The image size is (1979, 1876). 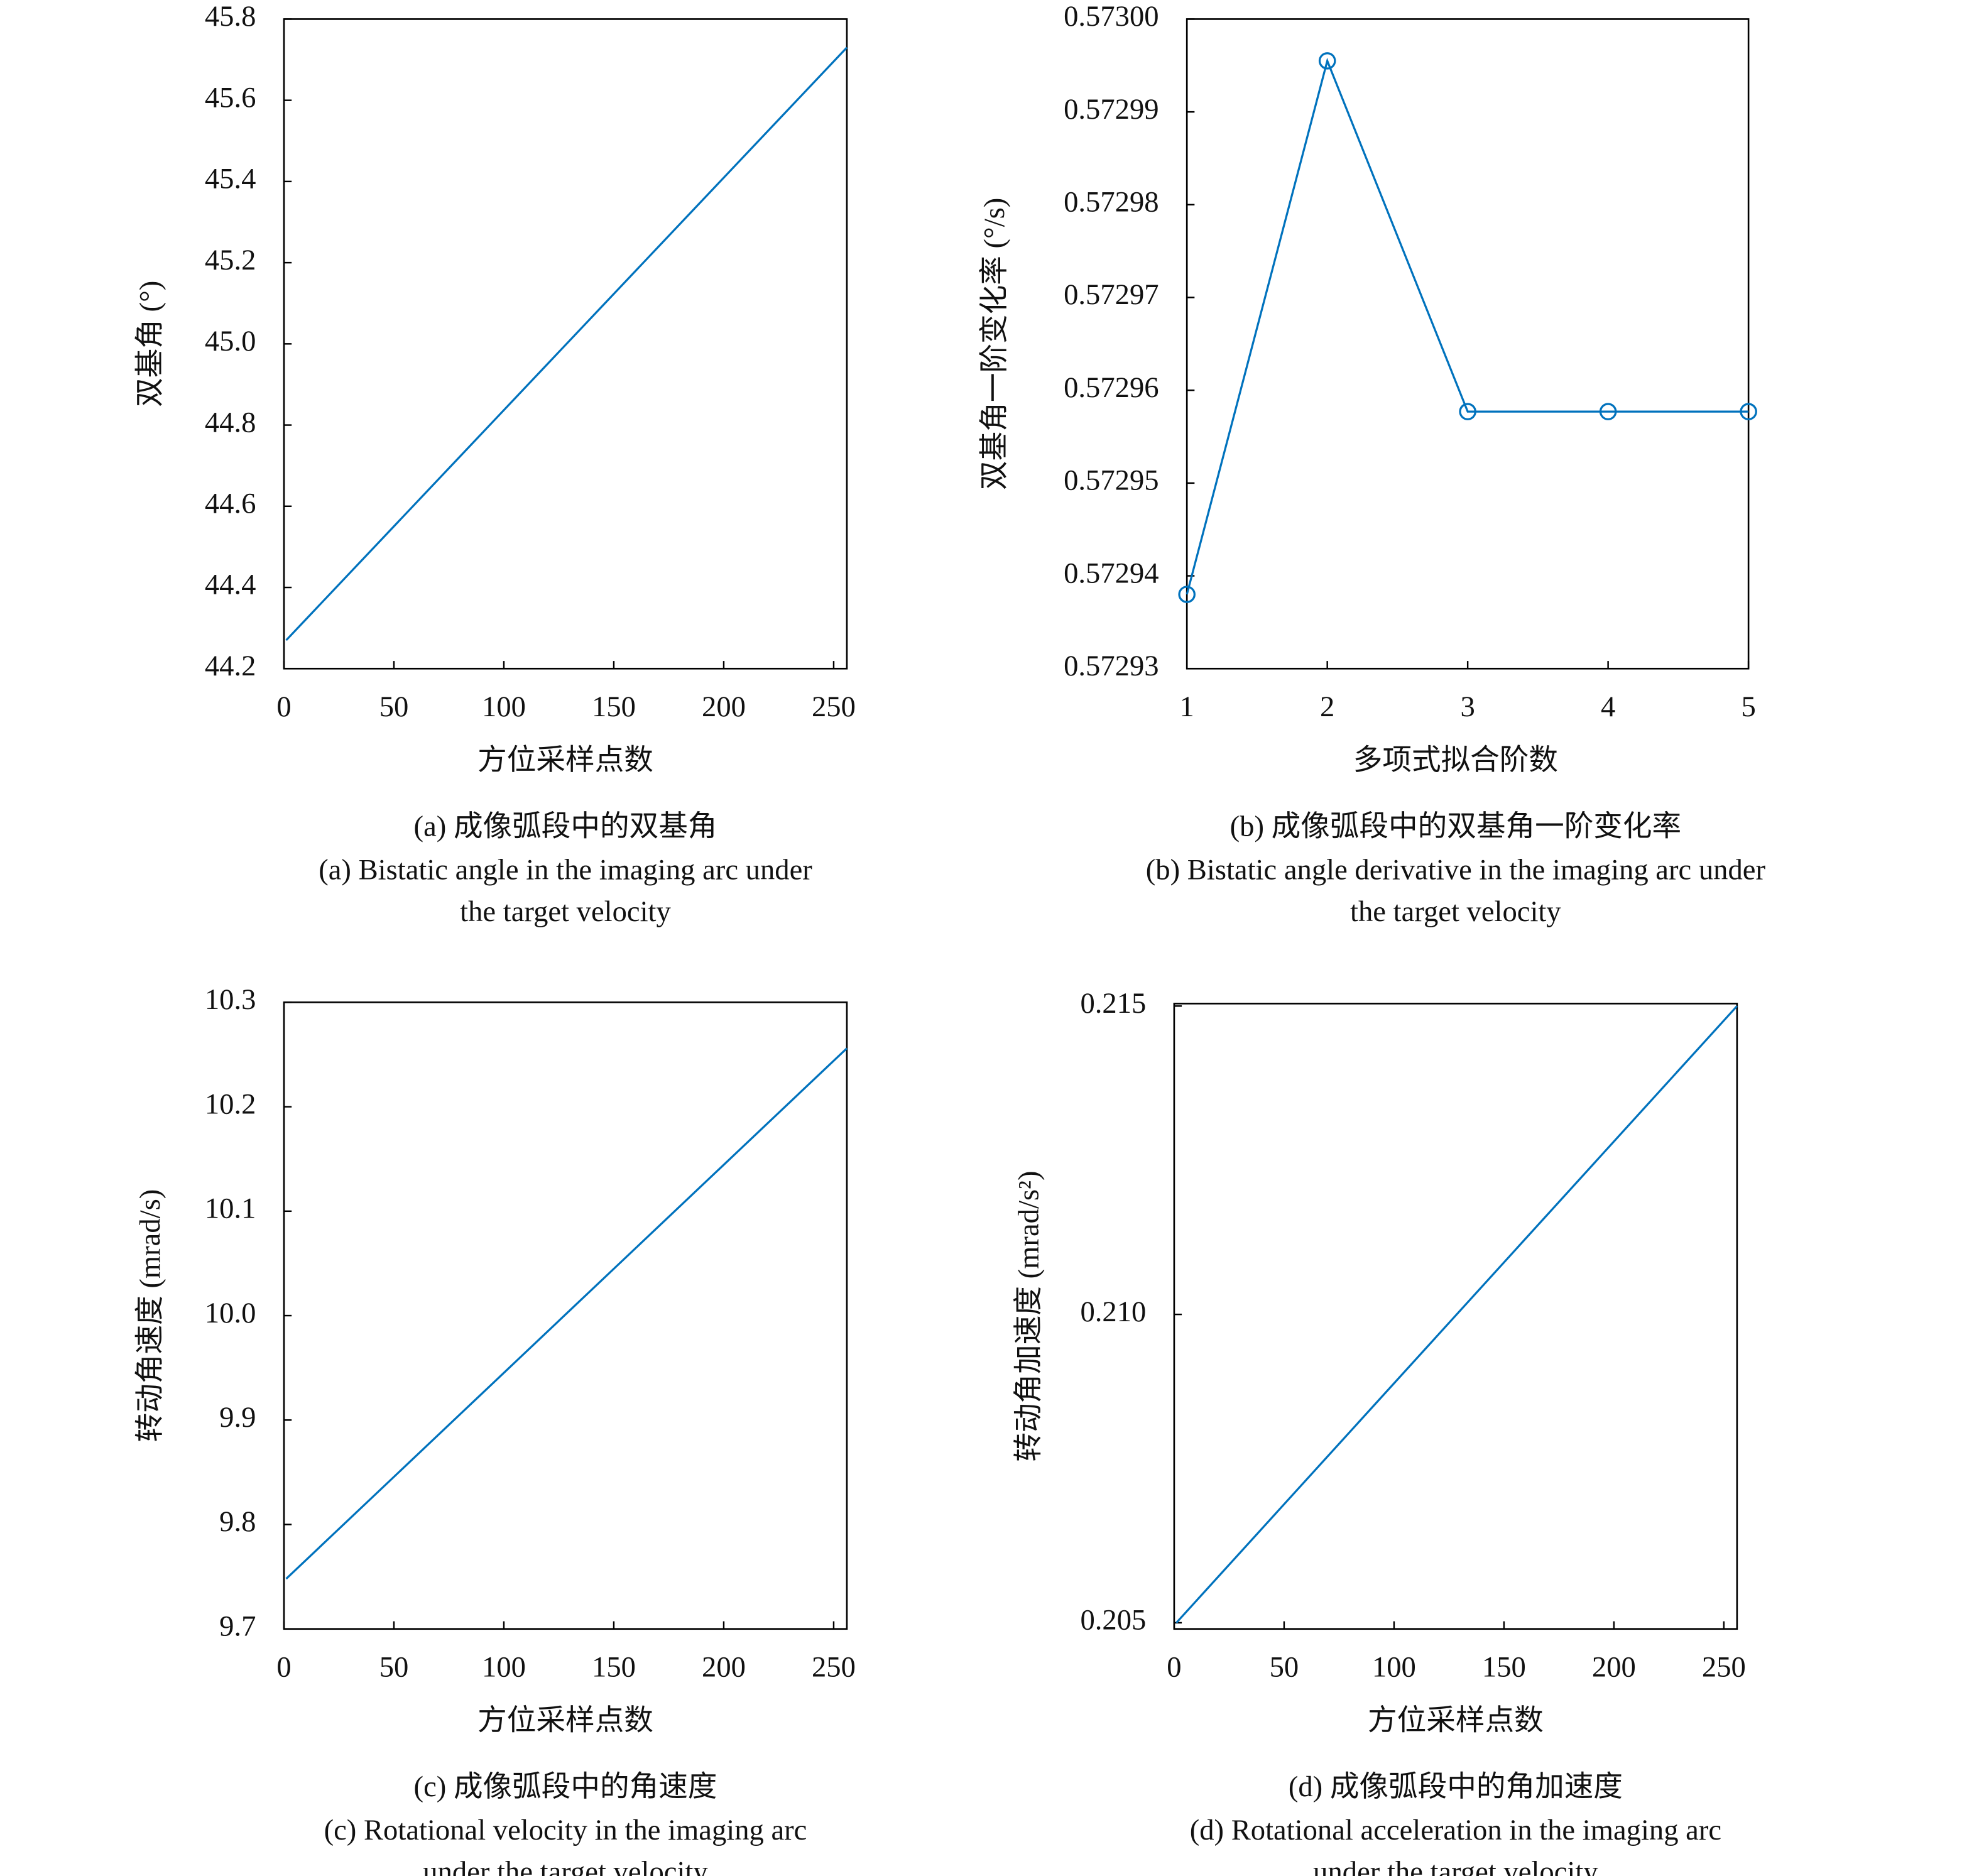 I want to click on x-tick-label: 5, so click(x=1748, y=707).